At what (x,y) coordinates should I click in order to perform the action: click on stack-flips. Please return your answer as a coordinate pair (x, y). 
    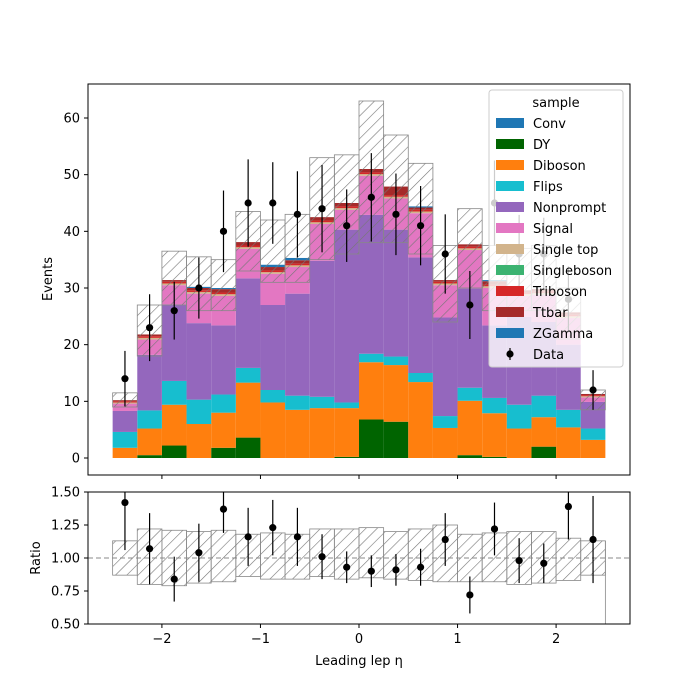
    Looking at the image, I should click on (359, 400).